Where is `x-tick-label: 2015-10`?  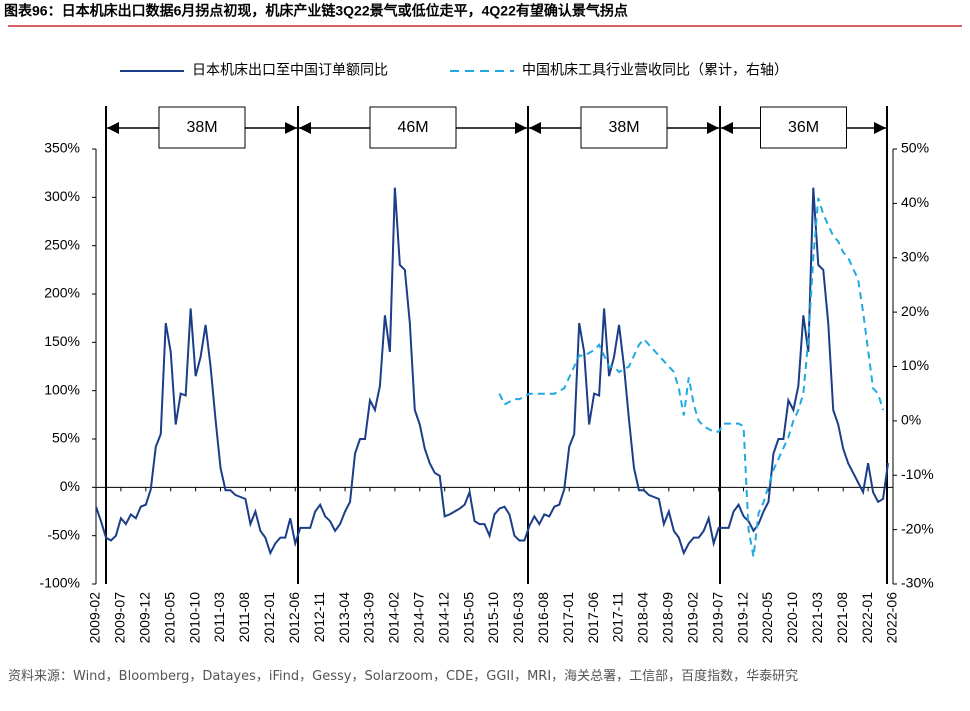
x-tick-label: 2015-10 is located at coordinates (493, 618).